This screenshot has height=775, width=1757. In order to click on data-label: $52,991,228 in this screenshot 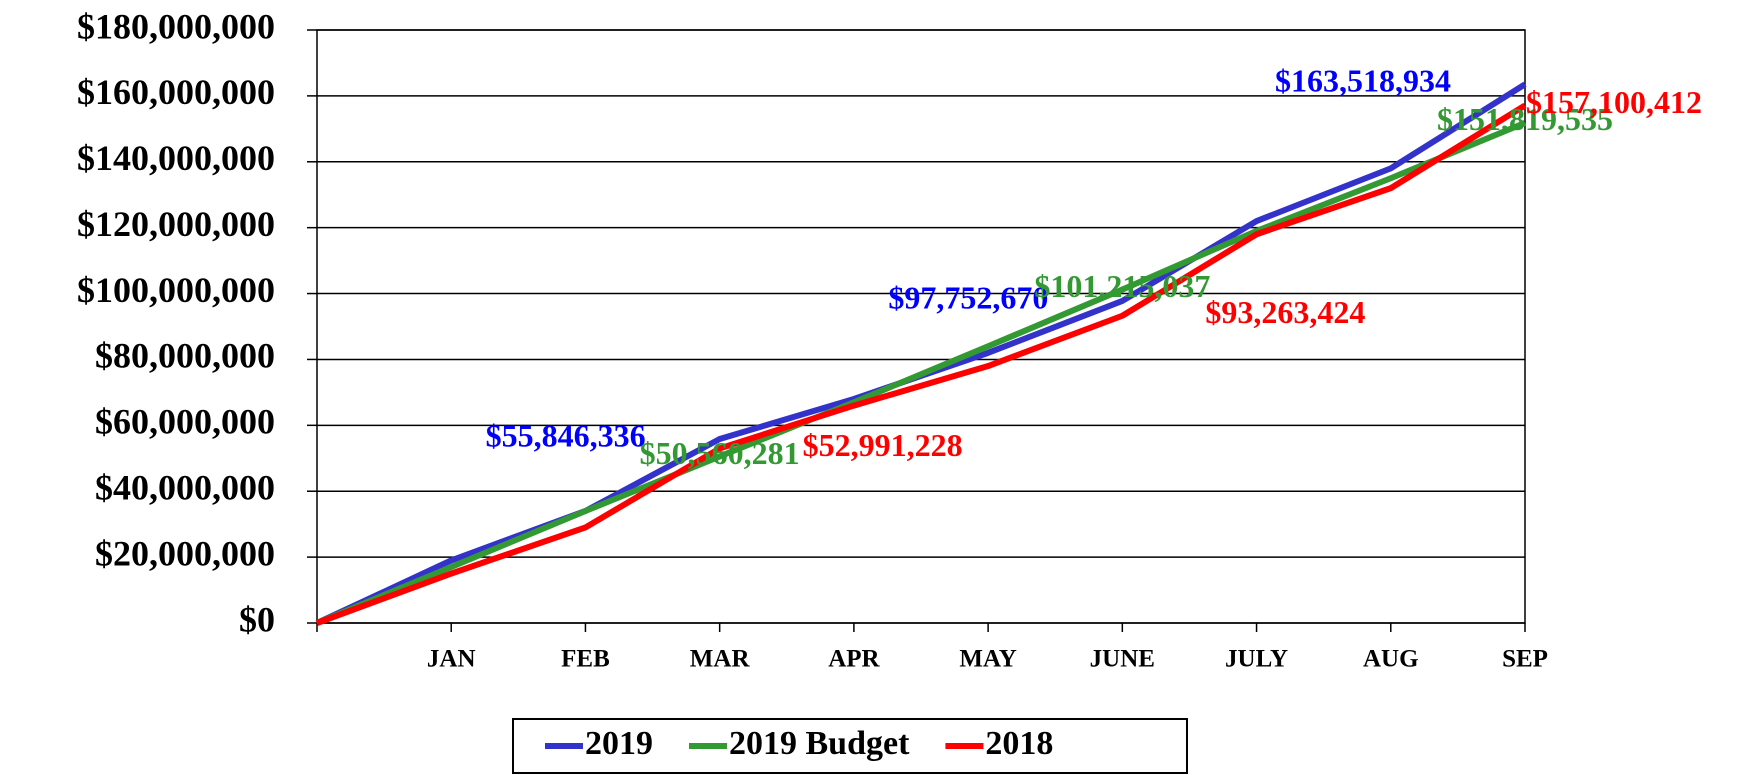, I will do `click(883, 445)`.